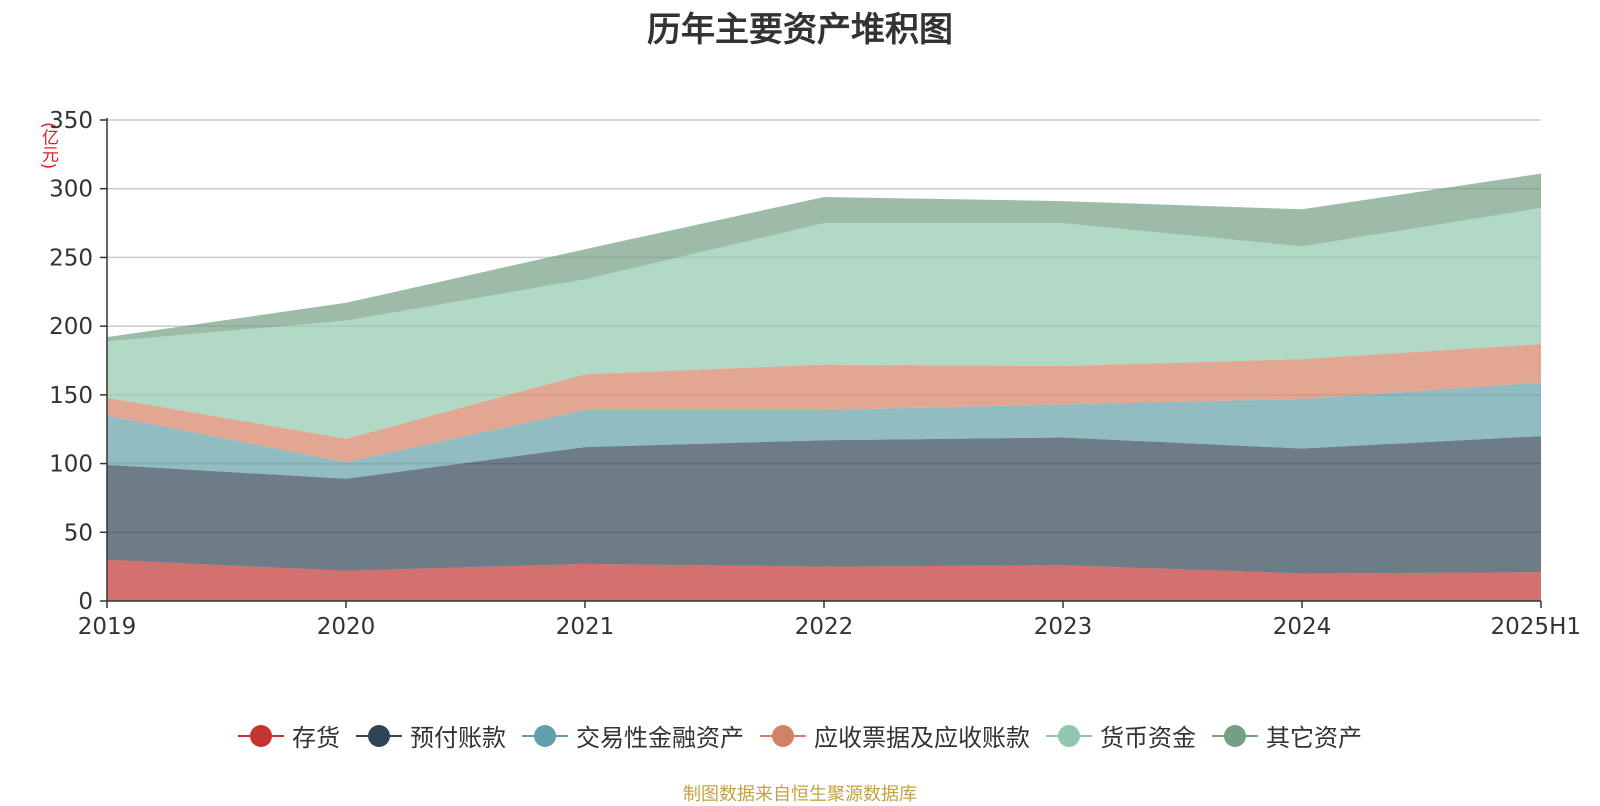 The height and width of the screenshot is (806, 1600). I want to click on y-tick-label: 100, so click(71, 465).